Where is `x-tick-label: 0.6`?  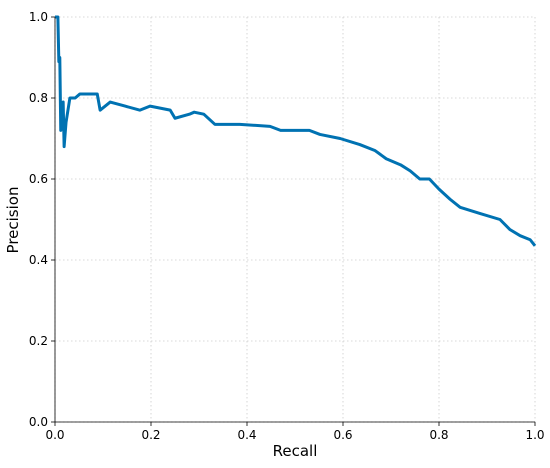 x-tick-label: 0.6 is located at coordinates (342, 435).